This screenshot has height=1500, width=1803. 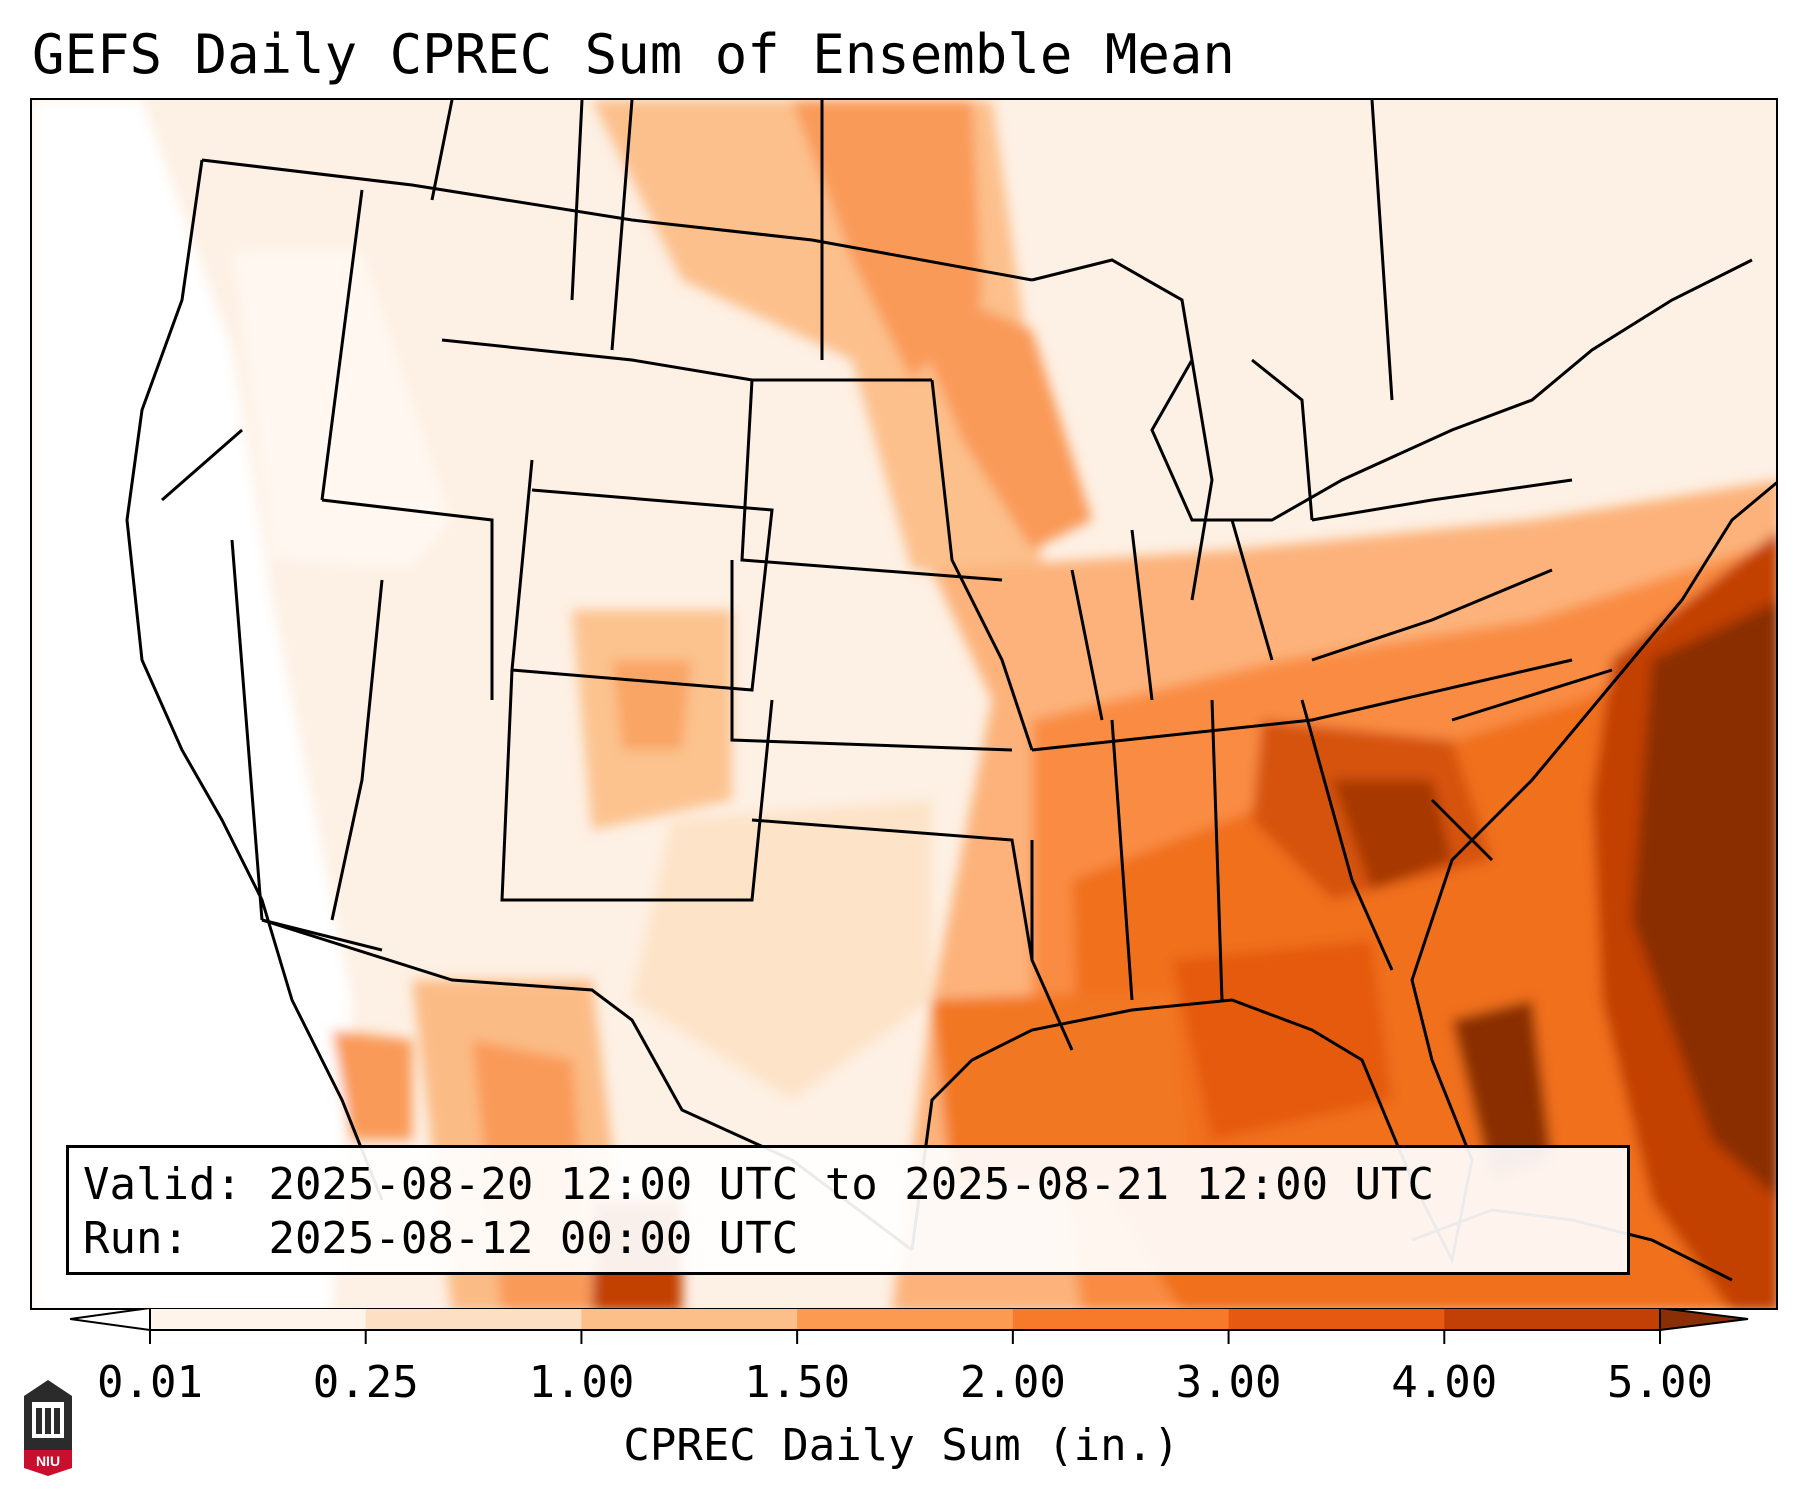 I want to click on niu-logo: NIU, so click(x=48, y=1428).